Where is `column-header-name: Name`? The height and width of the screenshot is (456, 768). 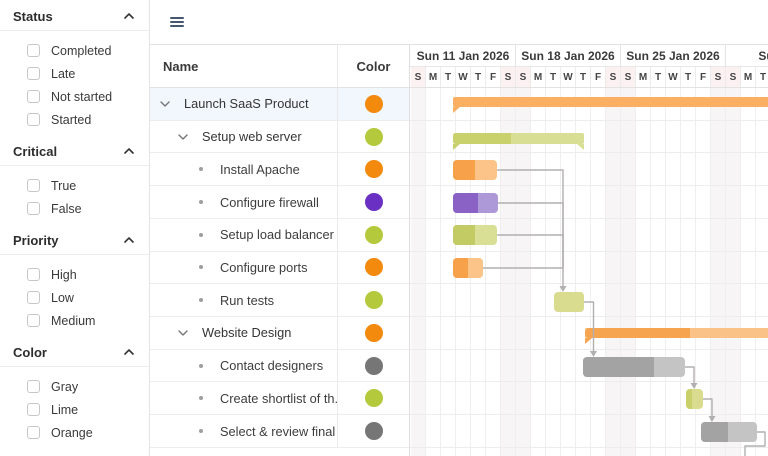
column-header-name: Name is located at coordinates (244, 66).